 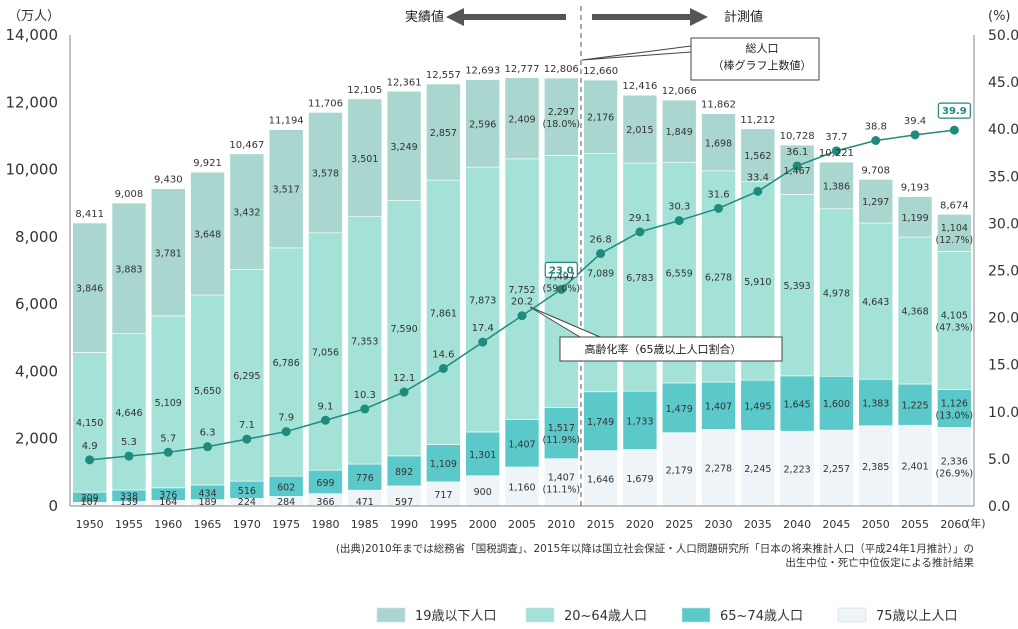 I want to click on segment-label-19-under: 3,846, so click(x=89, y=289).